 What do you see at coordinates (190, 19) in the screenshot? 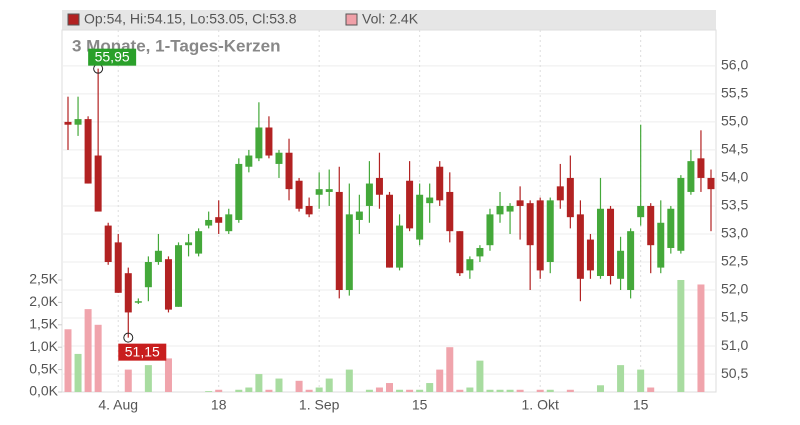
I see `legend-label: Op:54, Hi:54.15, Lo:53.05, Cl:53.8` at bounding box center [190, 19].